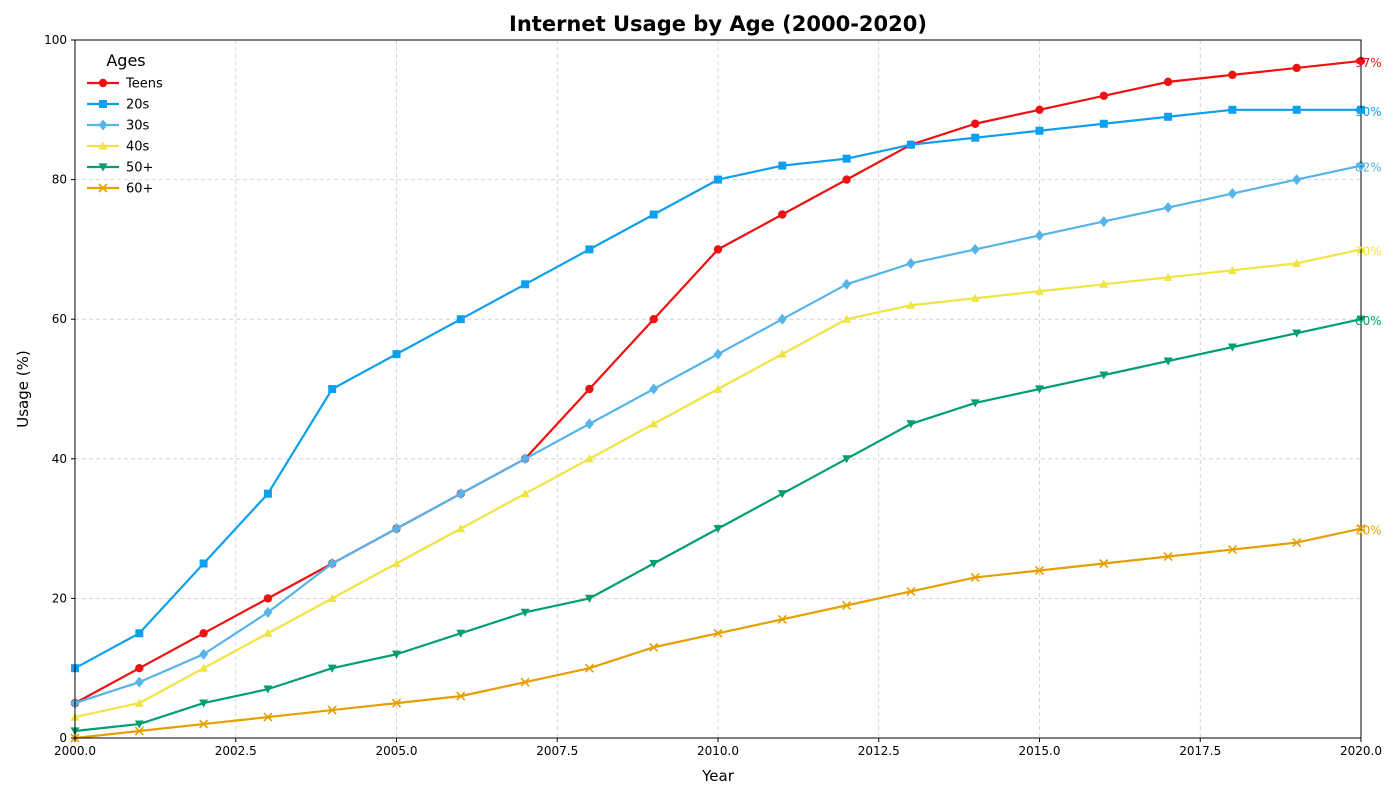 The height and width of the screenshot is (800, 1400). Describe the element at coordinates (397, 751) in the screenshot. I see `x-tick-label: 2005.0` at that location.